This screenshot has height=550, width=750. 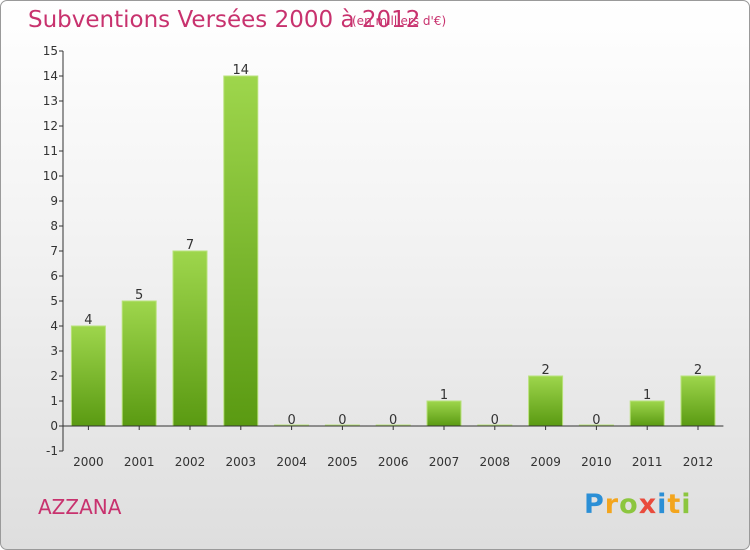 What do you see at coordinates (546, 401) in the screenshot?
I see `bar-2009` at bounding box center [546, 401].